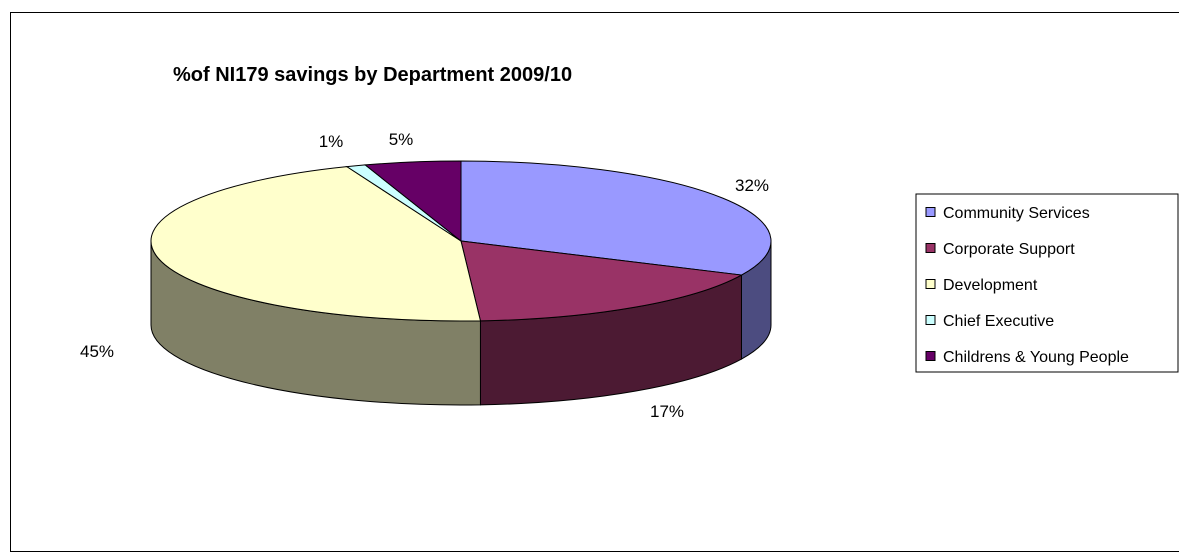 This screenshot has height=552, width=1179. I want to click on legend-item: Corporate Support, so click(1000, 249).